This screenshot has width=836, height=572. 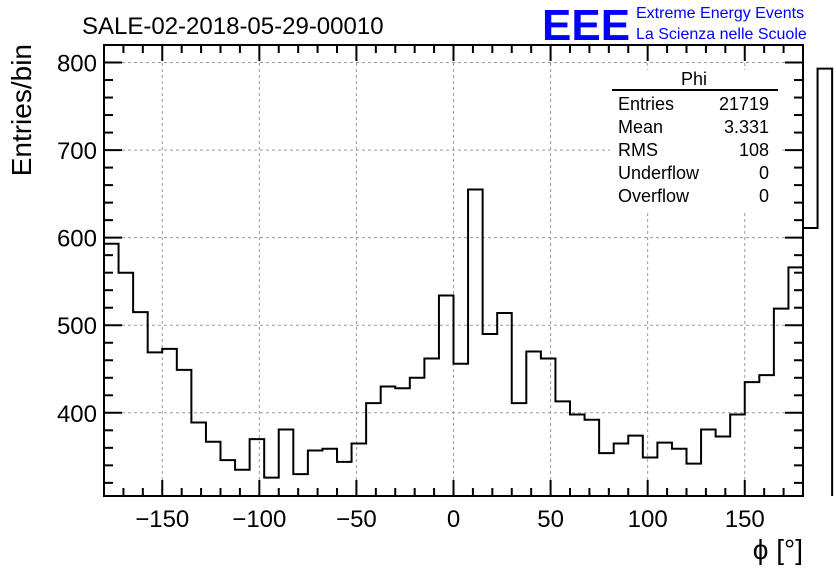 What do you see at coordinates (754, 150) in the screenshot?
I see `stats-value-rms: 108` at bounding box center [754, 150].